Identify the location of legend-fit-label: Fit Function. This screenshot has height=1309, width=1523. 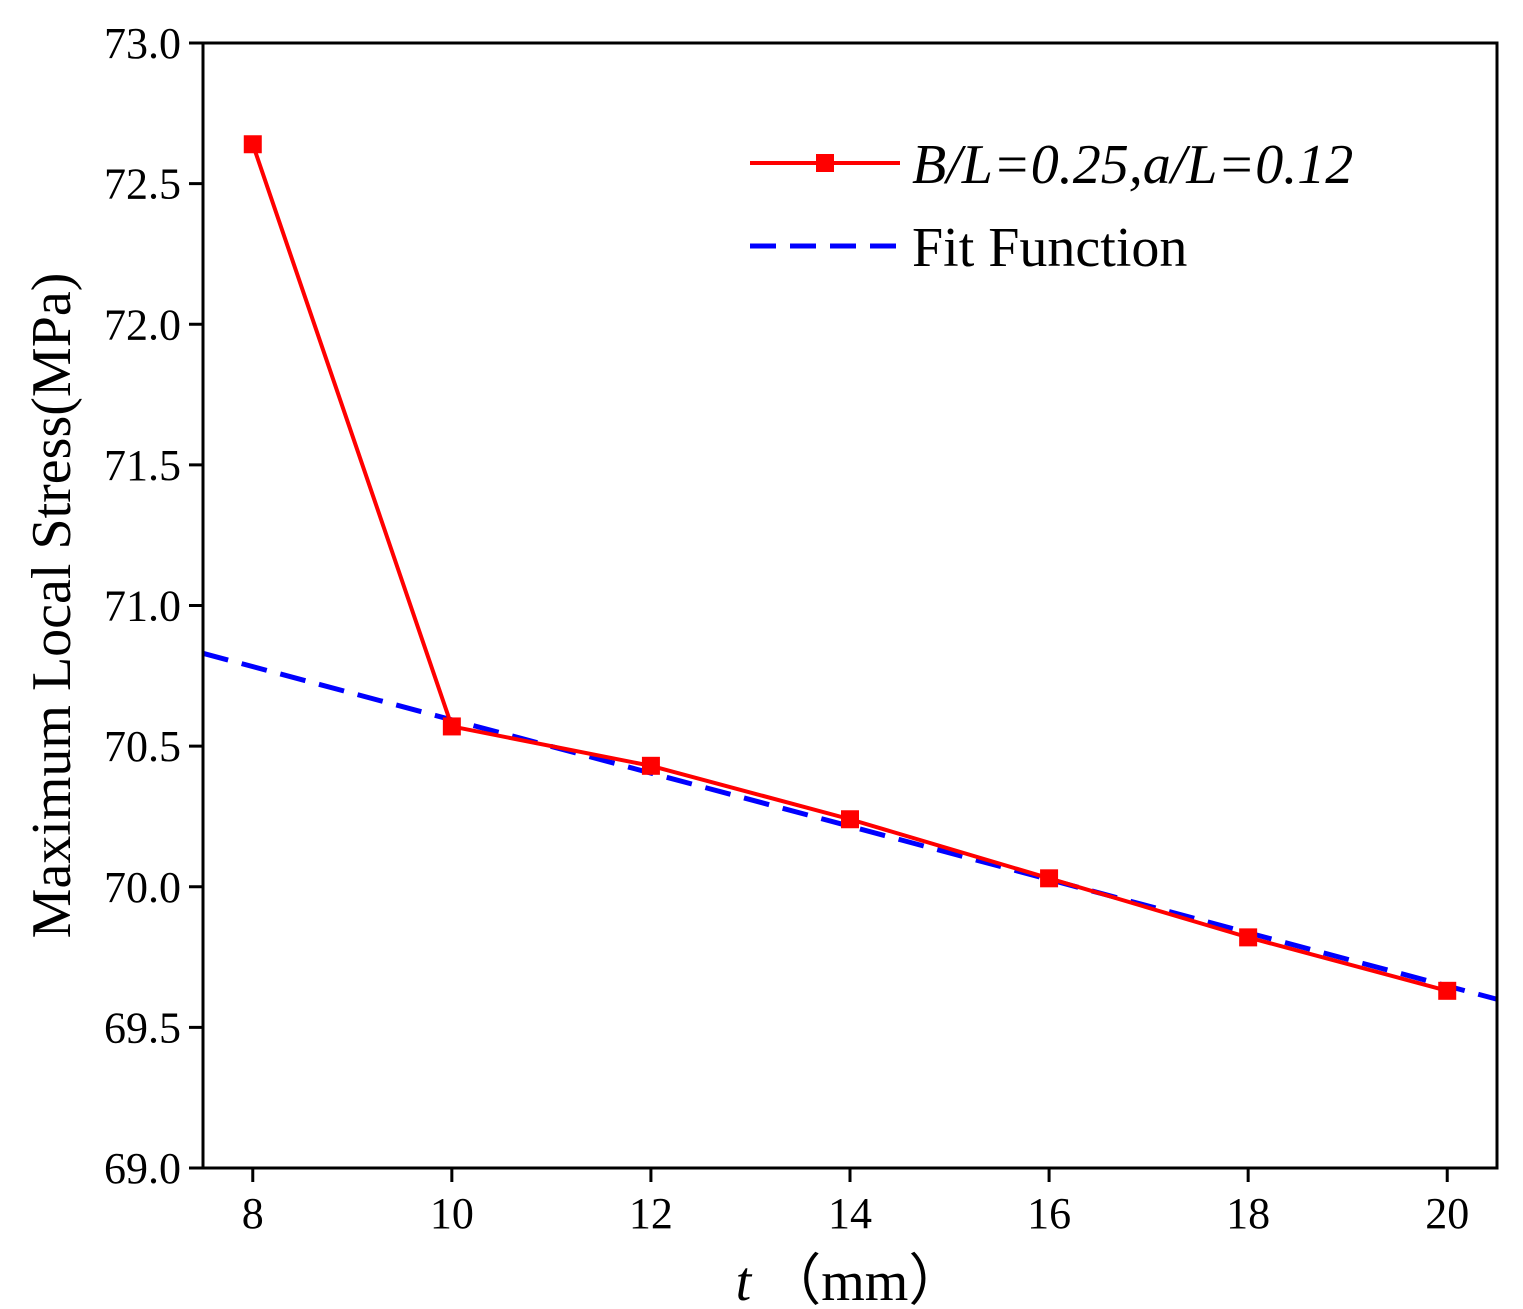
(1049, 248).